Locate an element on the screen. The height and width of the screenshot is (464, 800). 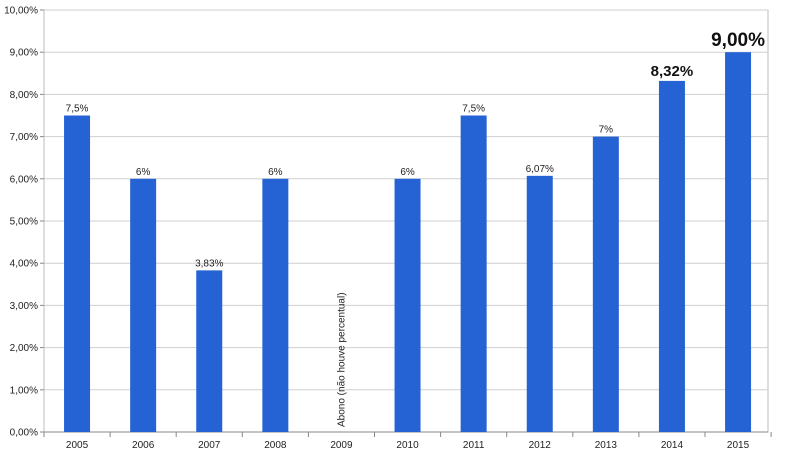
y-tick-label: 9,00% is located at coordinates (24, 53).